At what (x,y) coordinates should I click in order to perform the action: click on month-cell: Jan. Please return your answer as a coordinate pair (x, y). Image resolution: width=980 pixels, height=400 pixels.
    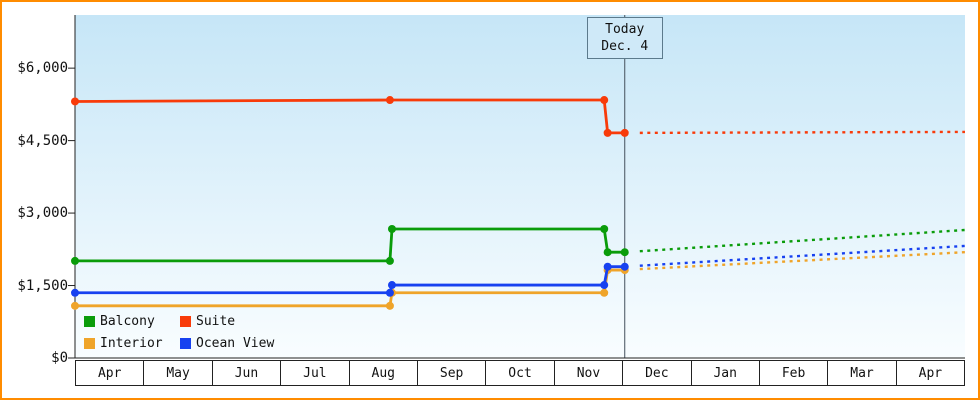
    Looking at the image, I should click on (725, 373).